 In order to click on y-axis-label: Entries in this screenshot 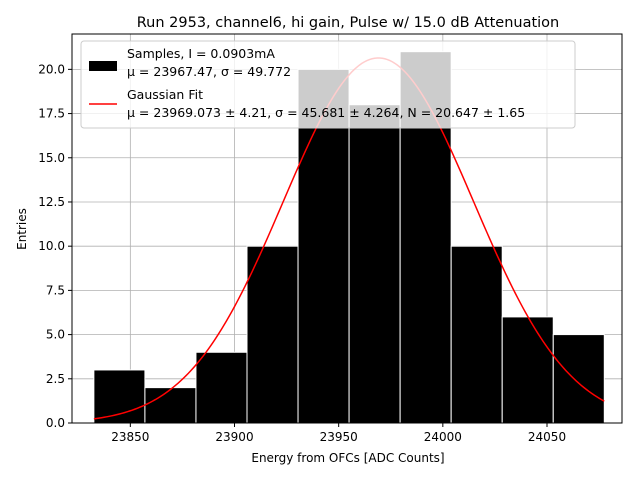, I will do `click(22, 229)`.